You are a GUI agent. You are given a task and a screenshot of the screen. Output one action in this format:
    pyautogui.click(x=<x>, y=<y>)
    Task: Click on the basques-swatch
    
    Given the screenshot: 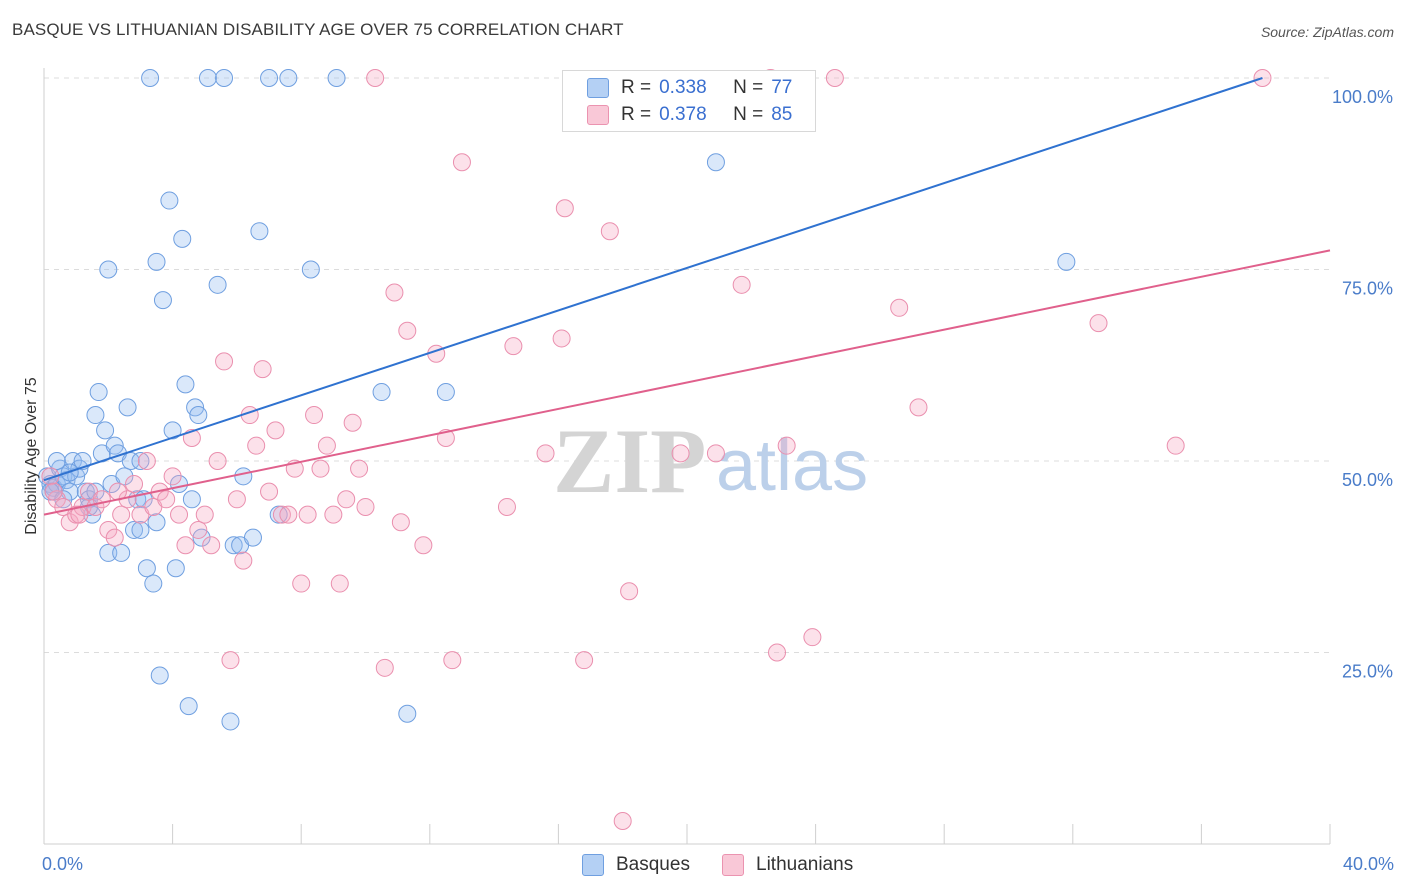 What is the action you would take?
    pyautogui.click(x=593, y=865)
    